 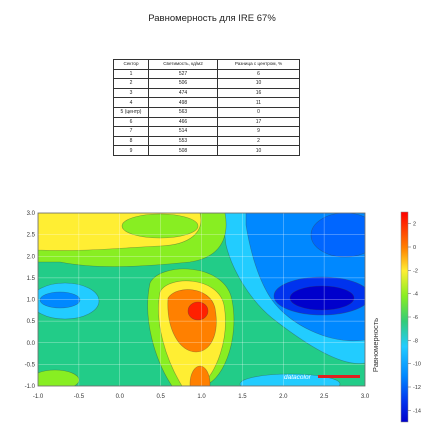 I want to click on x-tick-label: 0.0, so click(x=120, y=397).